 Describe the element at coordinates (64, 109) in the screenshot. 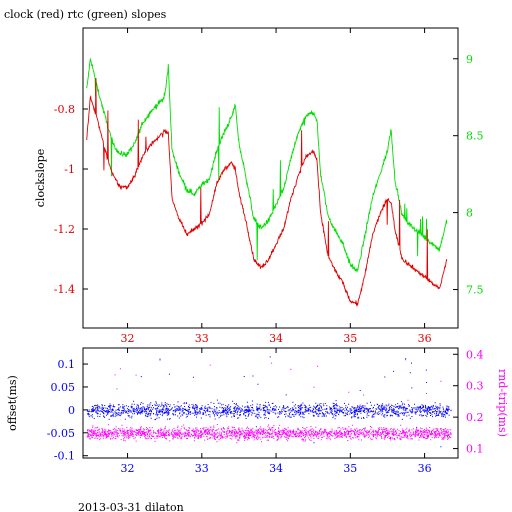

I see `y-tick-label: -0.8` at that location.